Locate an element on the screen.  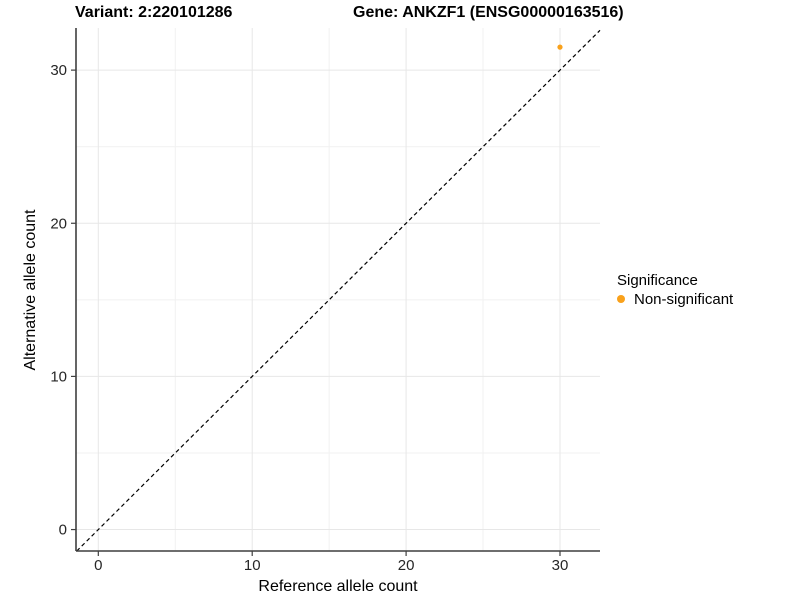
y-tick-label: 0 is located at coordinates (63, 530).